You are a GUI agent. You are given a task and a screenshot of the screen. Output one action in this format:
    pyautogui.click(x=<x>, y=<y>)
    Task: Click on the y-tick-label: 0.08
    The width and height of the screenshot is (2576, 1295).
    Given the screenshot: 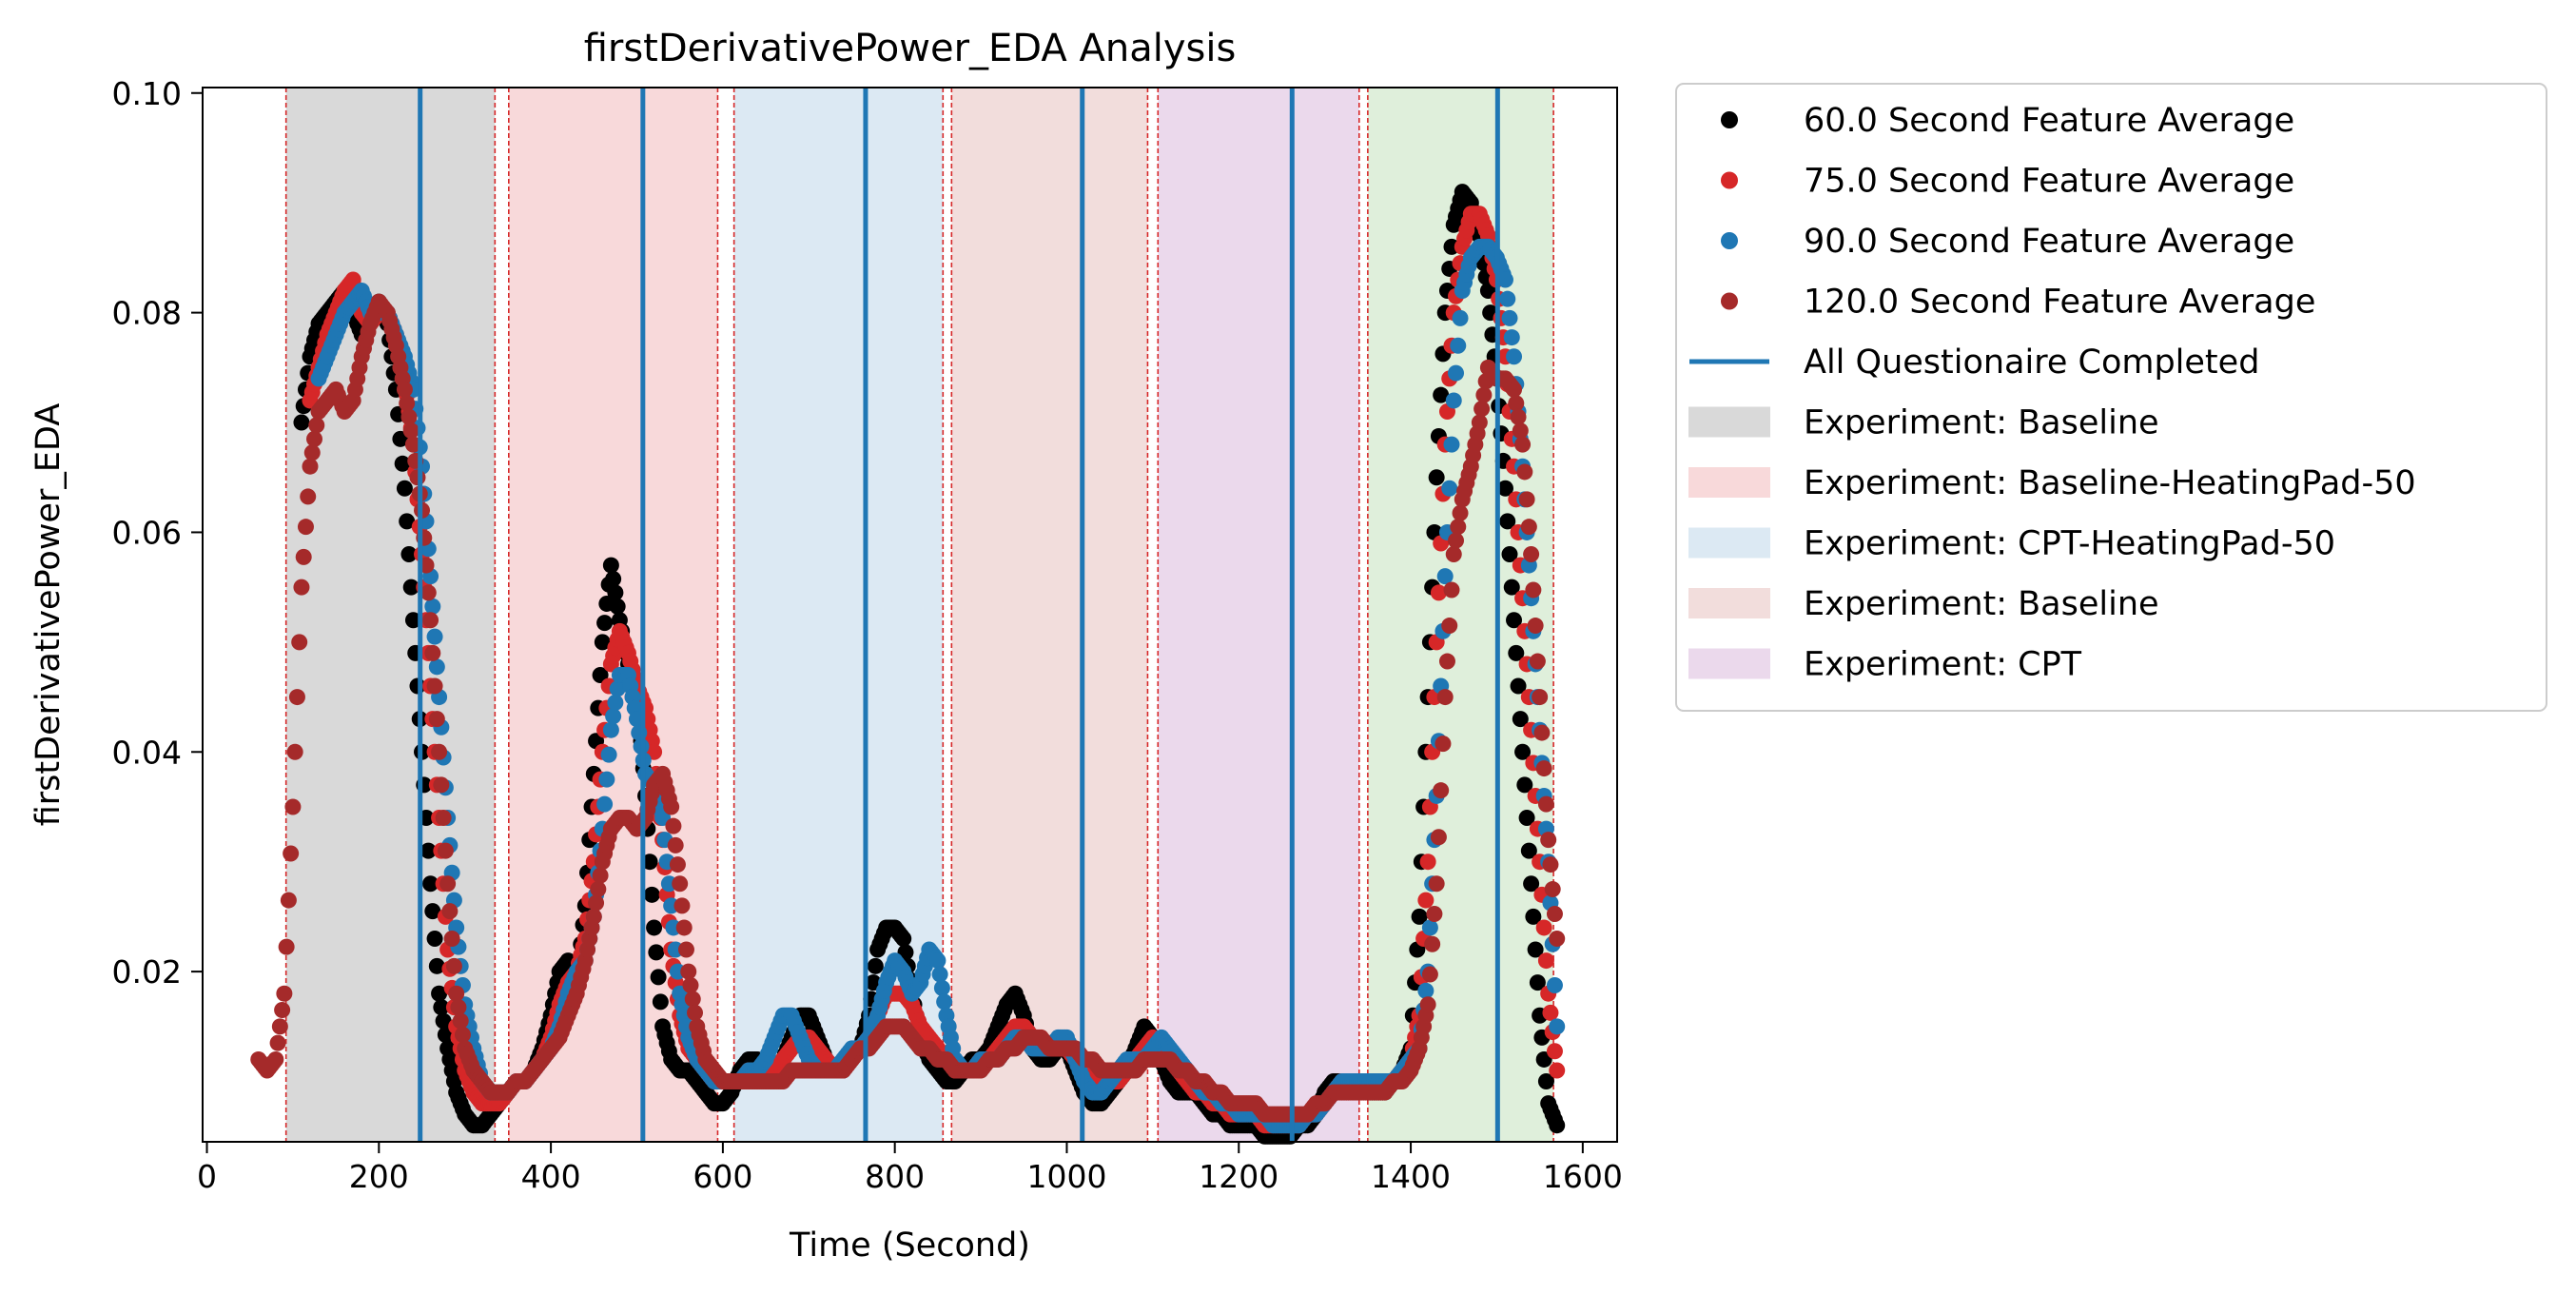 What is the action you would take?
    pyautogui.click(x=147, y=313)
    